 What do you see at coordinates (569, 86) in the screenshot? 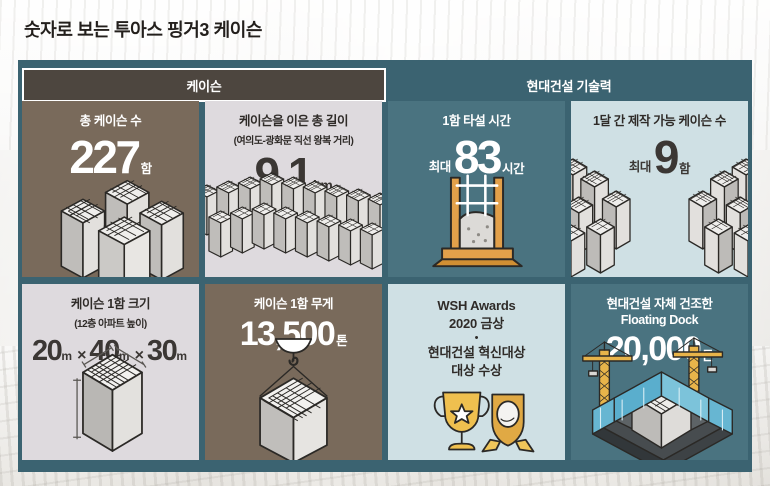
I see `header-tech: 현대건설 기술력` at bounding box center [569, 86].